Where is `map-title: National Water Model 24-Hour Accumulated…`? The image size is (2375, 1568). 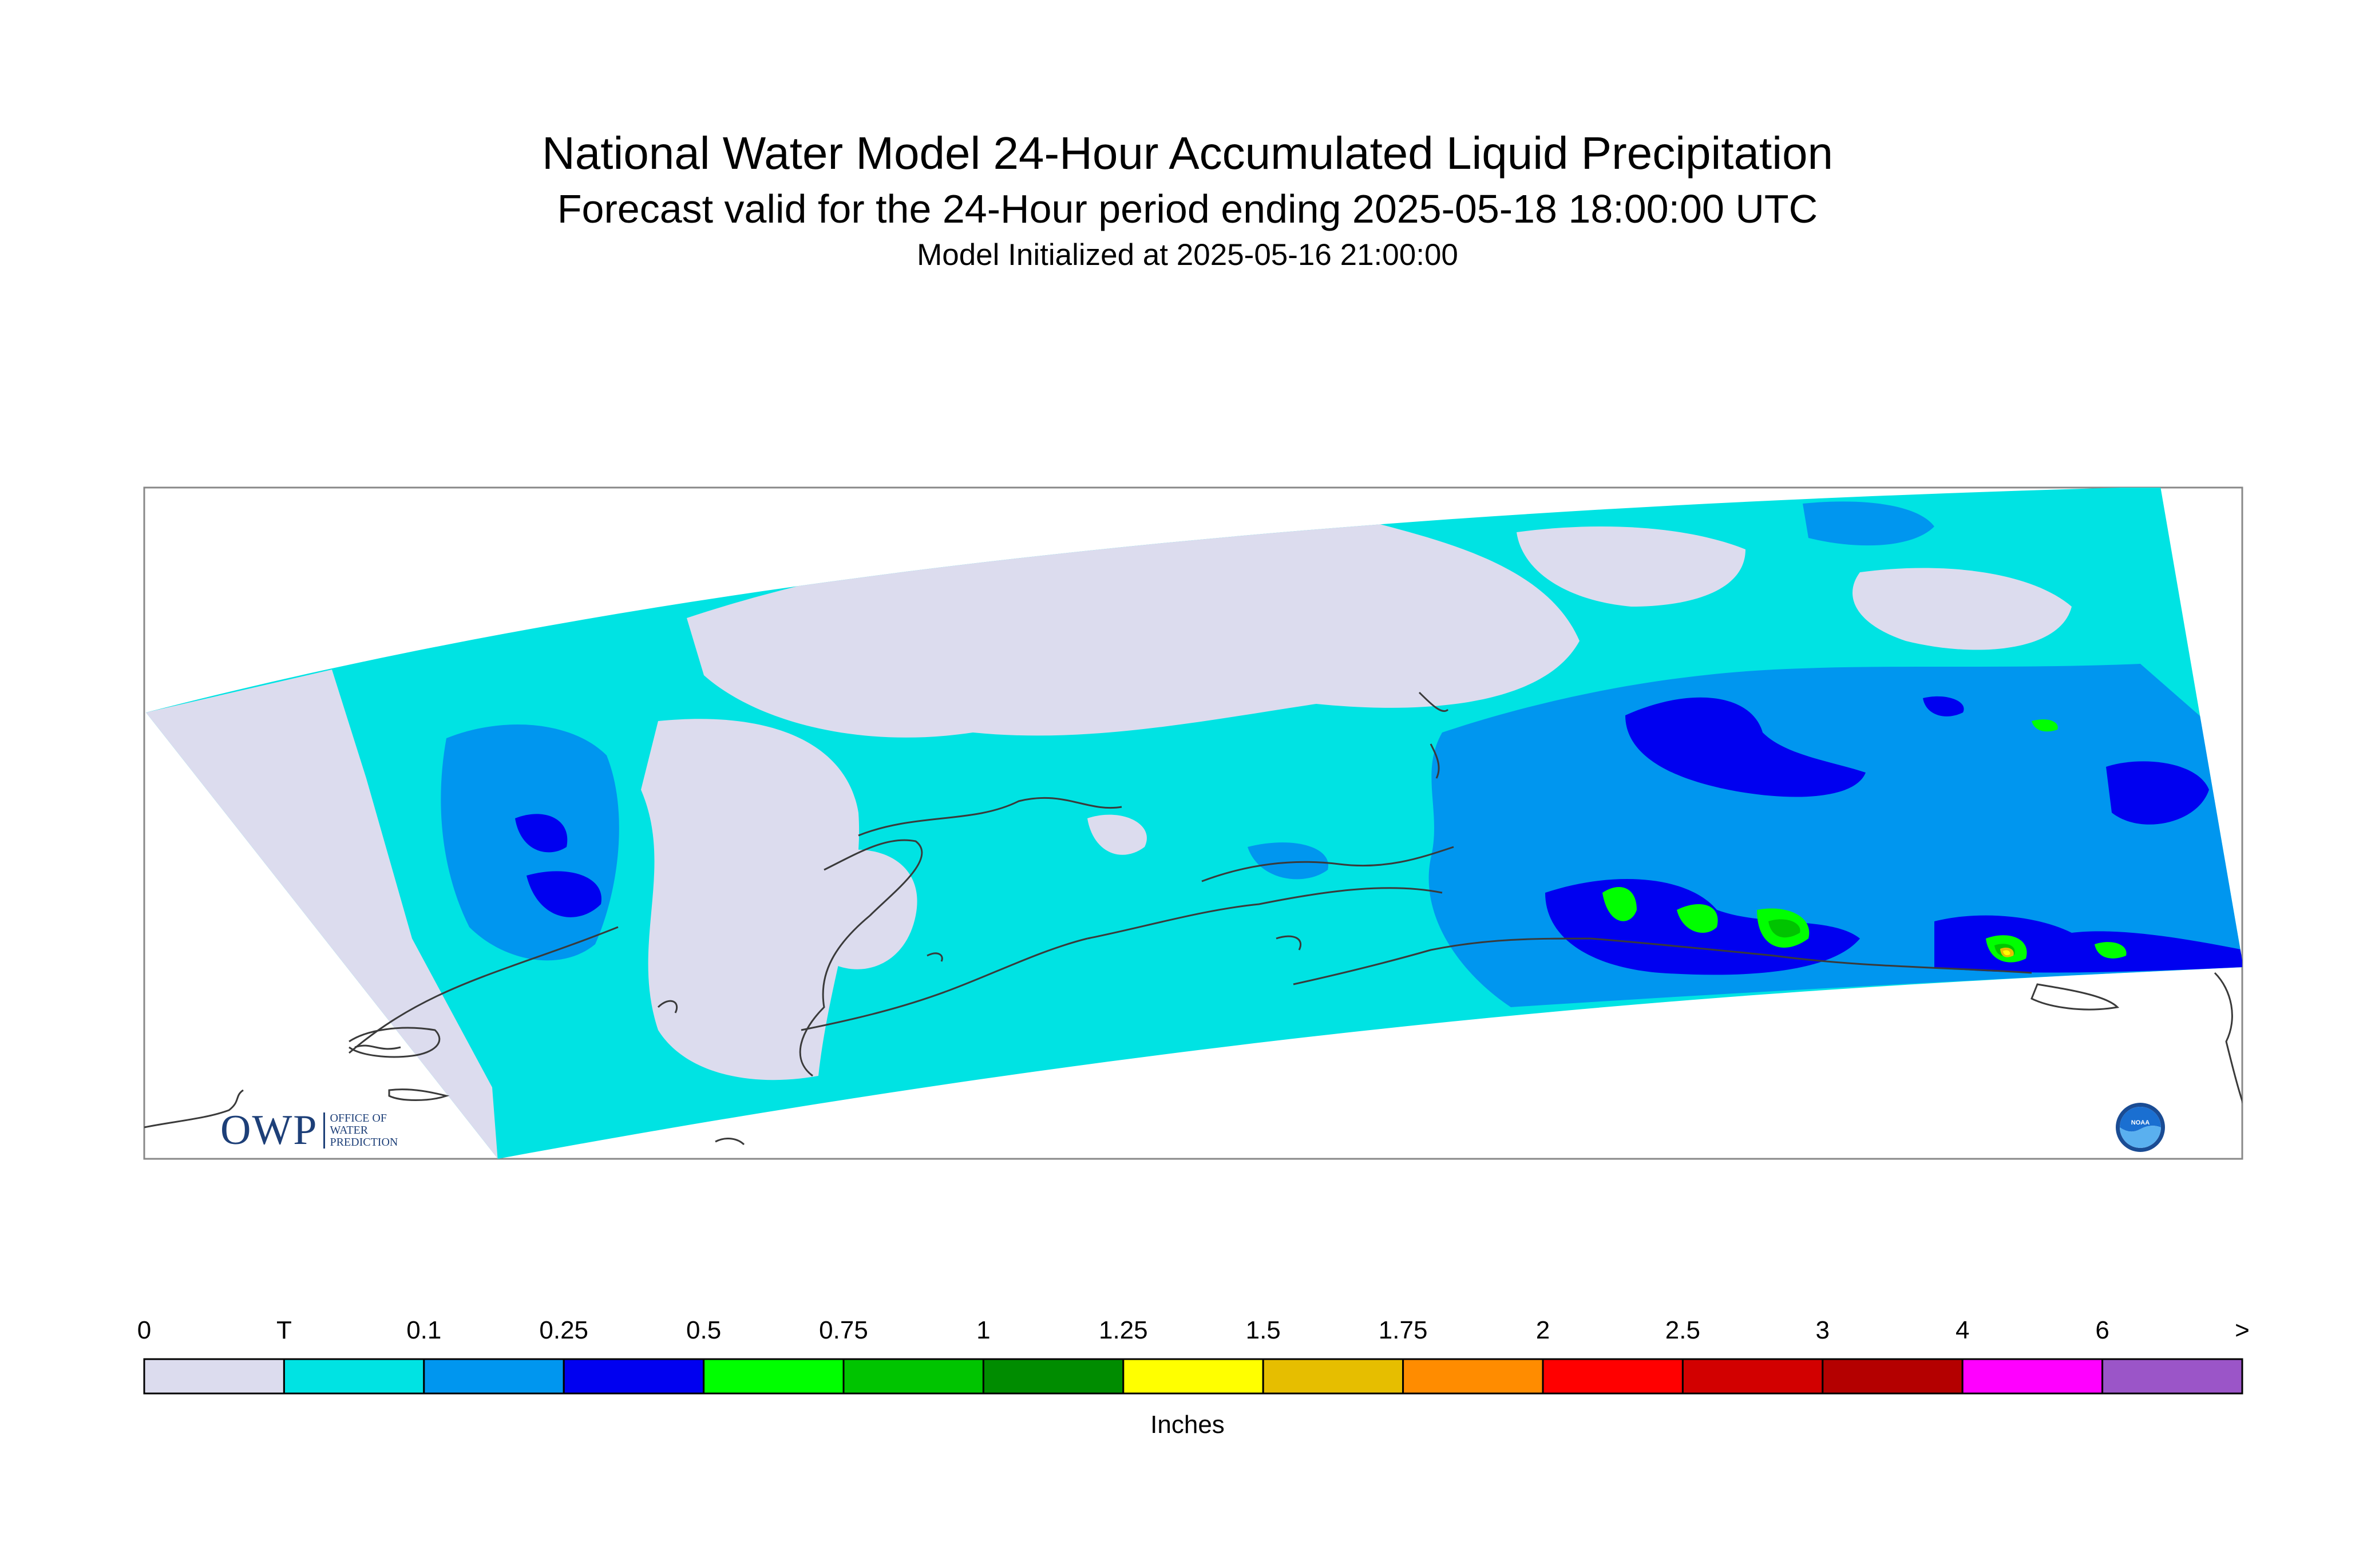
map-title: National Water Model 24-Hour Accumulated… is located at coordinates (1187, 153).